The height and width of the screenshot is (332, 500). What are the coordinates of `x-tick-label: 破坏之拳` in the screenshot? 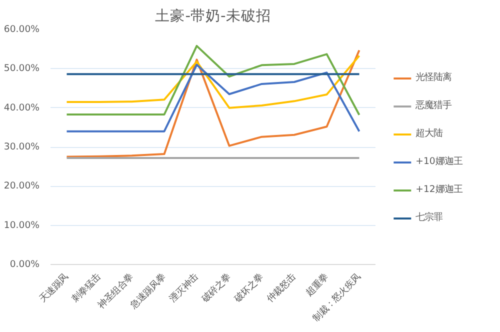 It's located at (249, 289).